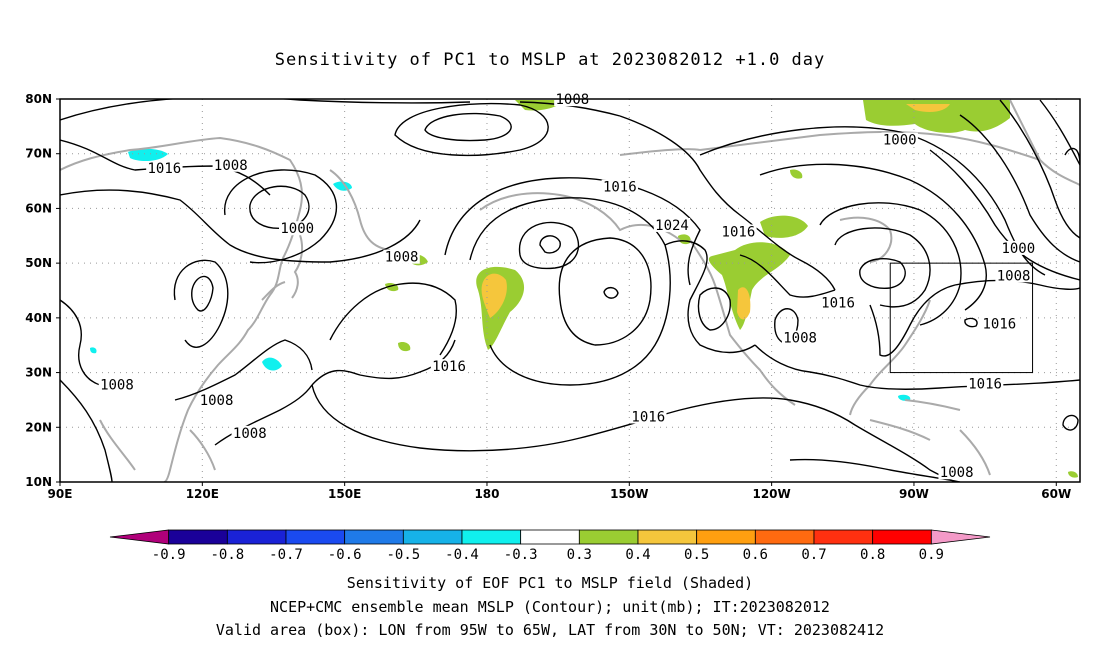 The width and height of the screenshot is (1100, 650). Describe the element at coordinates (771, 494) in the screenshot. I see `x-tick-label: 120W` at that location.